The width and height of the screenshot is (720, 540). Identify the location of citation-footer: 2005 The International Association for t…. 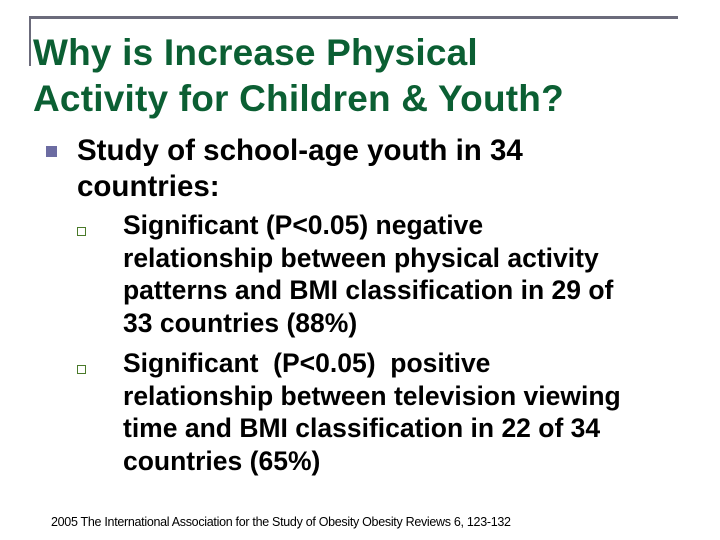
(281, 522).